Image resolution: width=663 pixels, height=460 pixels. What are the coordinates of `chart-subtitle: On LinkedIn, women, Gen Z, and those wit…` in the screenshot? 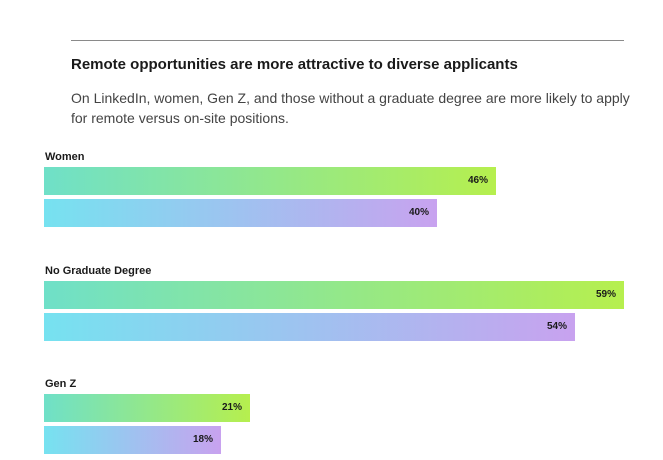 It's located at (350, 108).